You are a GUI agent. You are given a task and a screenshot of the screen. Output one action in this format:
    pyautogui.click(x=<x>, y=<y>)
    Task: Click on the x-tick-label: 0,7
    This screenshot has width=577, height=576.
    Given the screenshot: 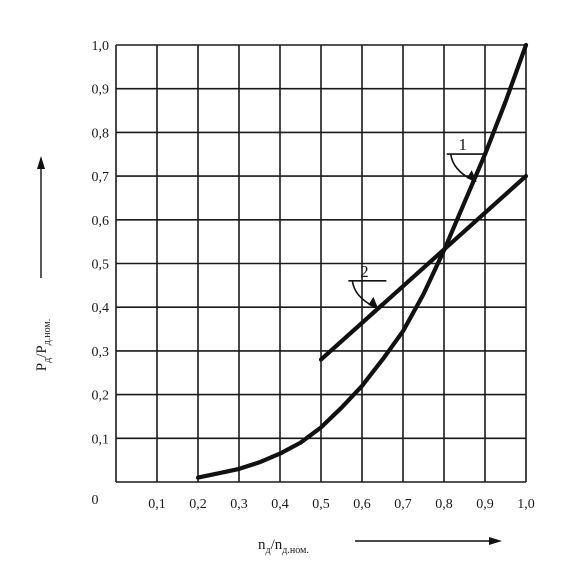 What is the action you would take?
    pyautogui.click(x=403, y=504)
    